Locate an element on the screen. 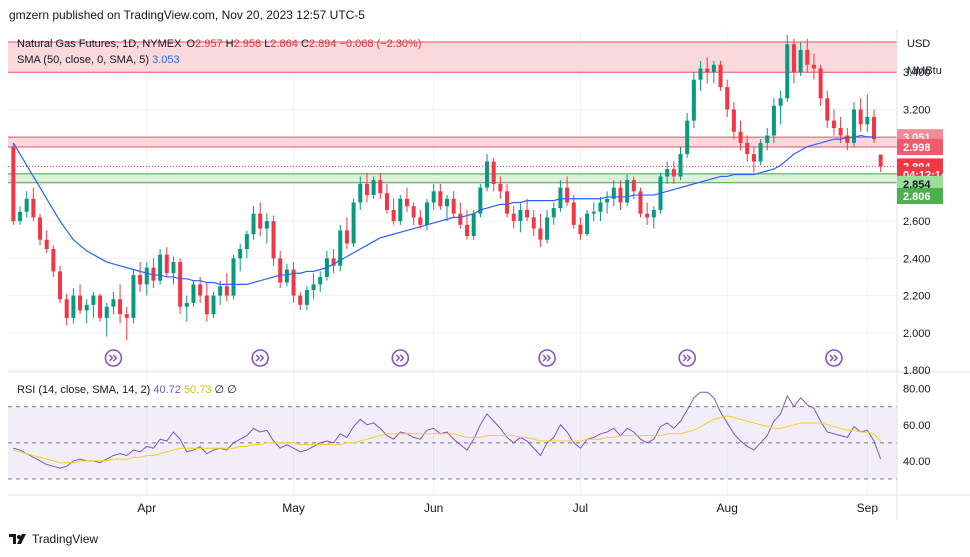  month-label: Sep is located at coordinates (868, 508).